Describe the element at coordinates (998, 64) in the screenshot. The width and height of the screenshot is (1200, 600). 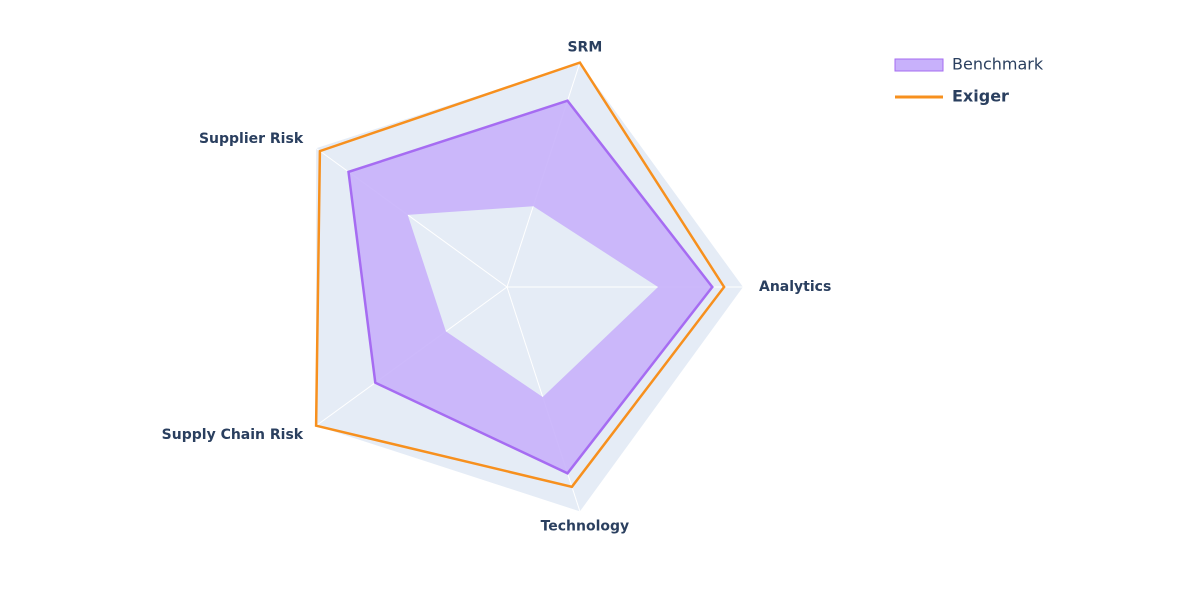
I see `legend-label: Benchmark` at that location.